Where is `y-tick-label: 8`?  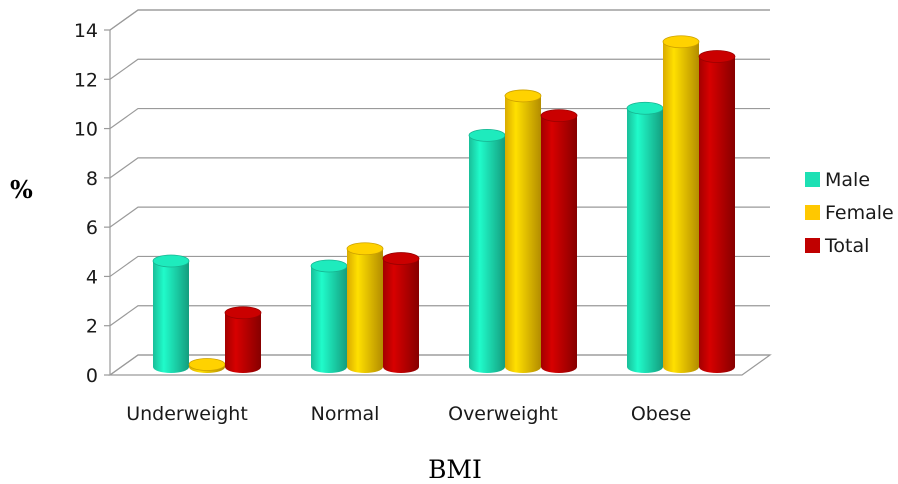
y-tick-label: 8 is located at coordinates (92, 179).